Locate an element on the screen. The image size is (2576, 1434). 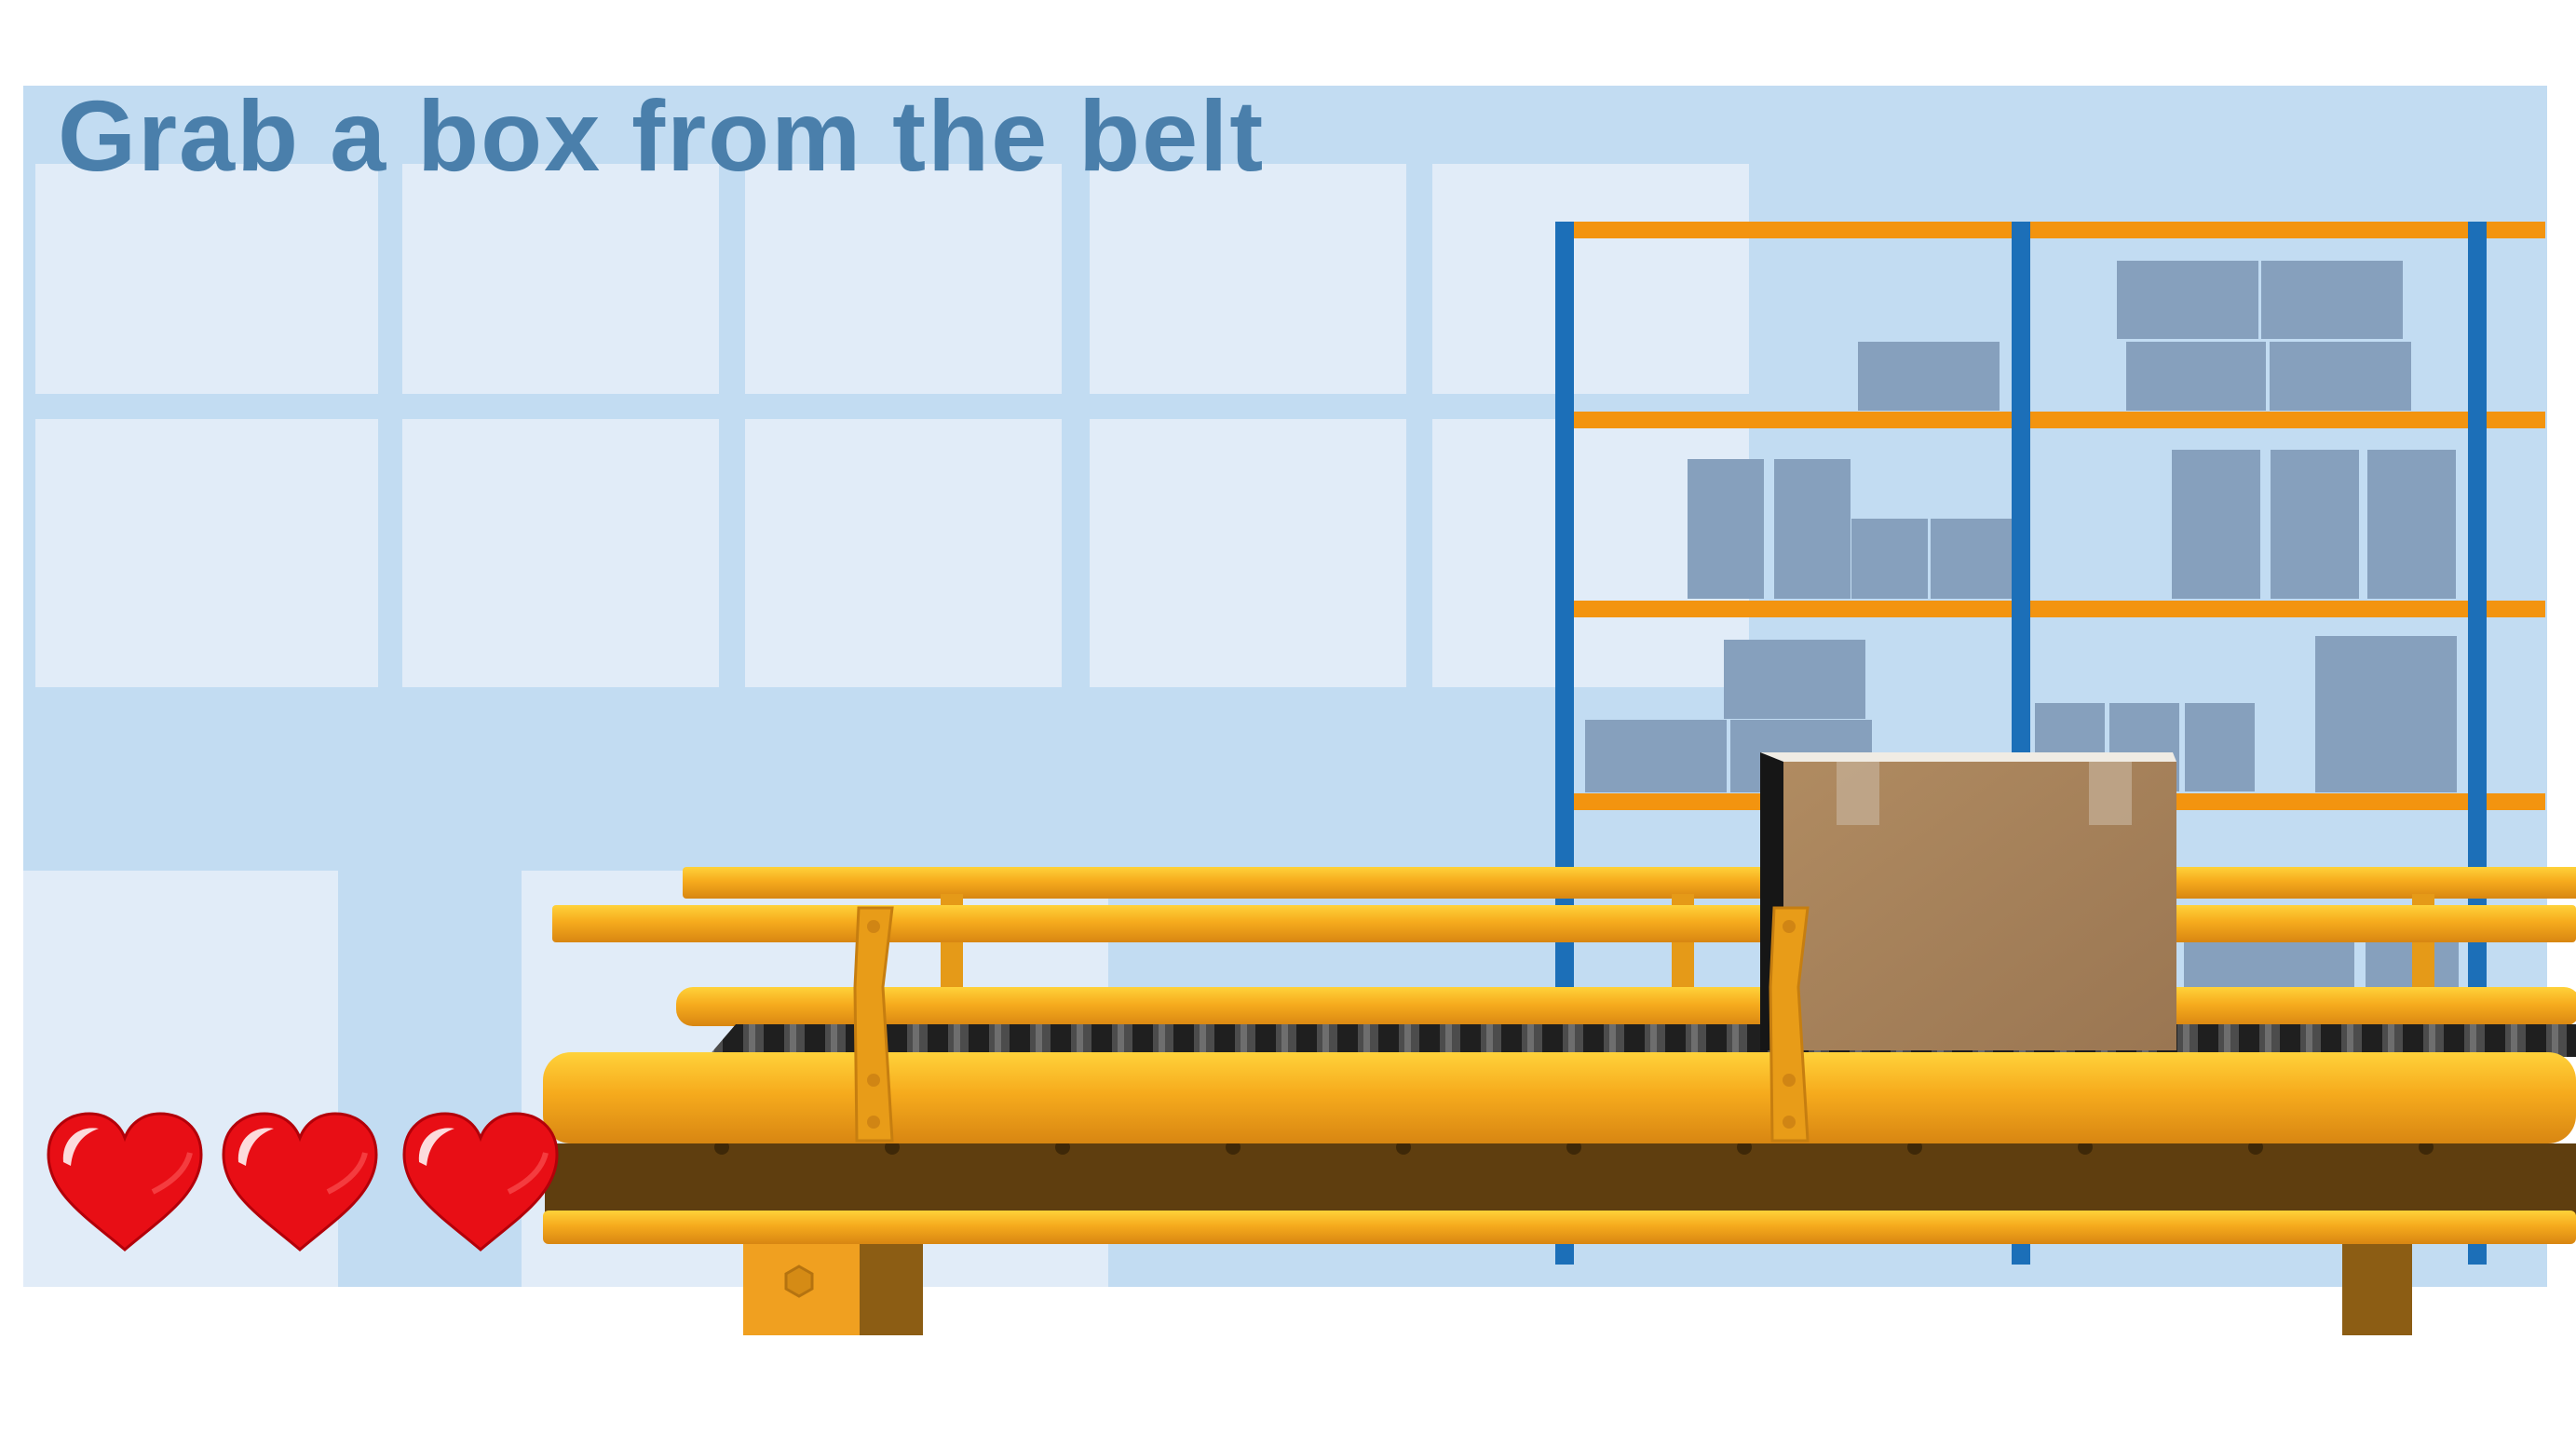
roller-surface is located at coordinates (1642, 1040).